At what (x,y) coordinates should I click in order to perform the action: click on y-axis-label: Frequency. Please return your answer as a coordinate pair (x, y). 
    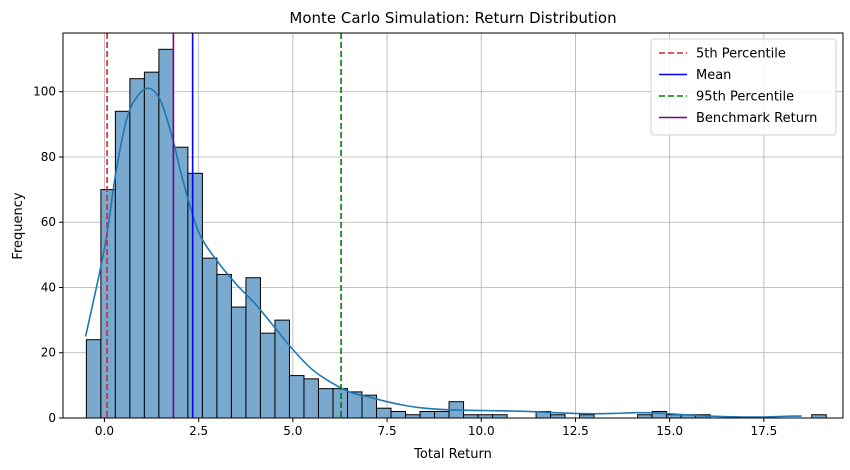
    Looking at the image, I should click on (18, 225).